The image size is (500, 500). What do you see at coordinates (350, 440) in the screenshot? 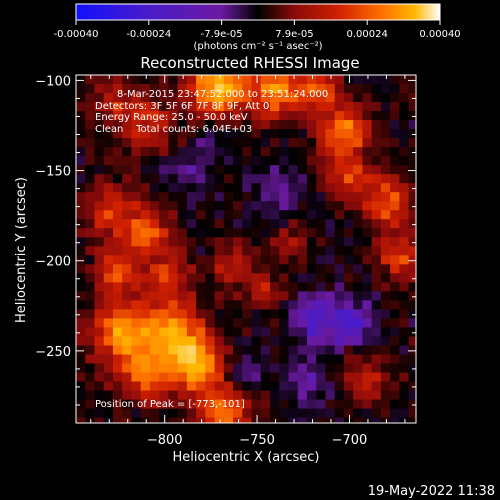
I see `x-tick-label: −700` at bounding box center [350, 440].